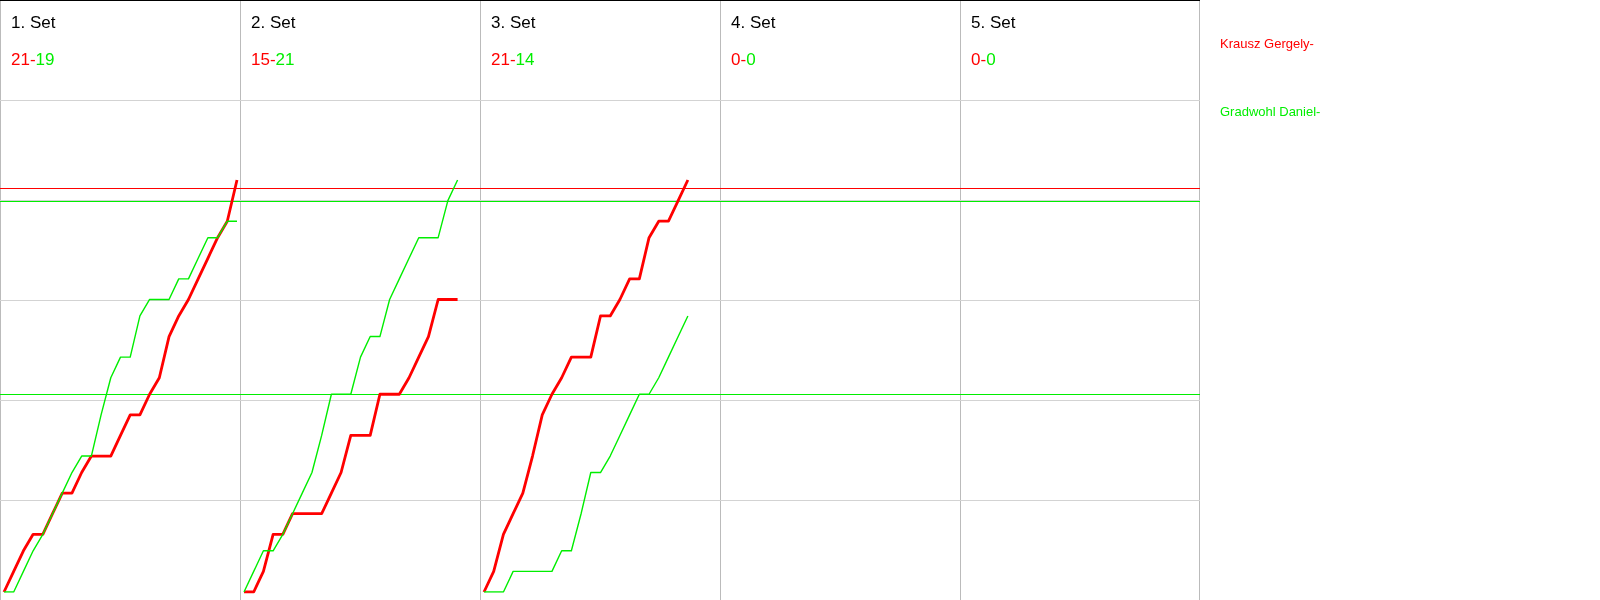 This screenshot has height=600, width=1600. What do you see at coordinates (1270, 111) in the screenshot?
I see `text: Gradwohl Daniel-` at bounding box center [1270, 111].